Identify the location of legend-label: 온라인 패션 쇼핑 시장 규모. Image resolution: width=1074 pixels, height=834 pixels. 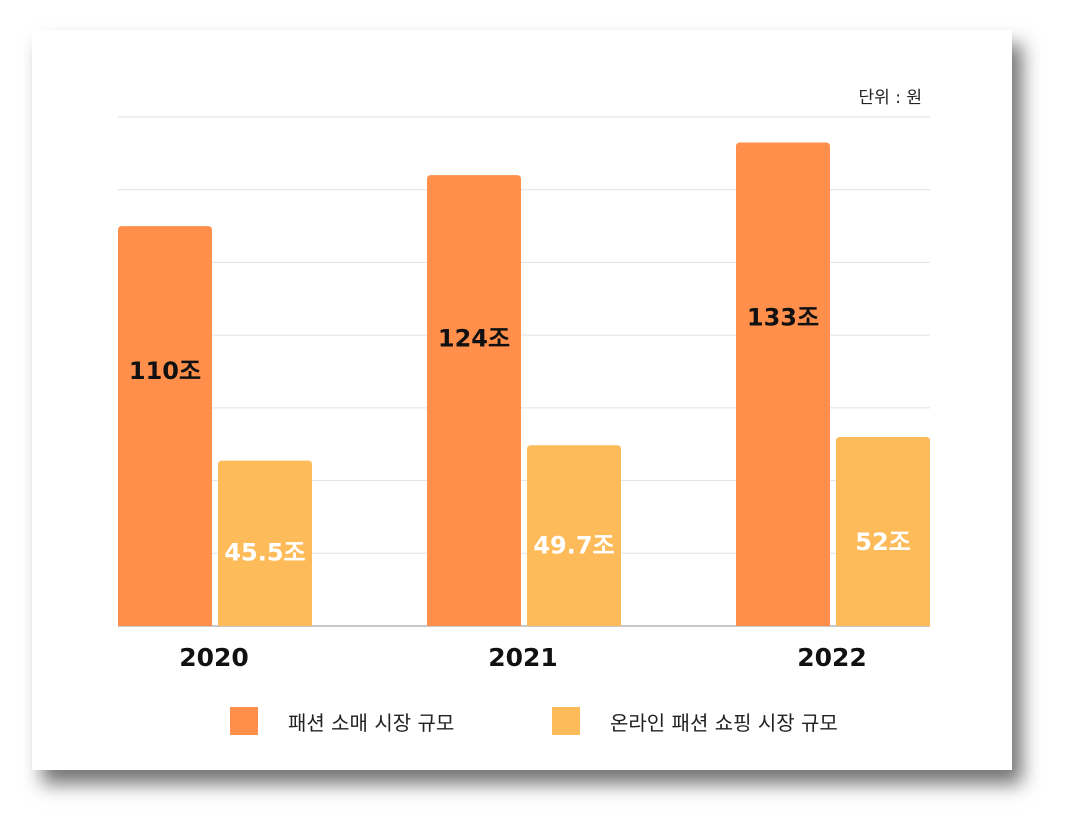
(724, 723).